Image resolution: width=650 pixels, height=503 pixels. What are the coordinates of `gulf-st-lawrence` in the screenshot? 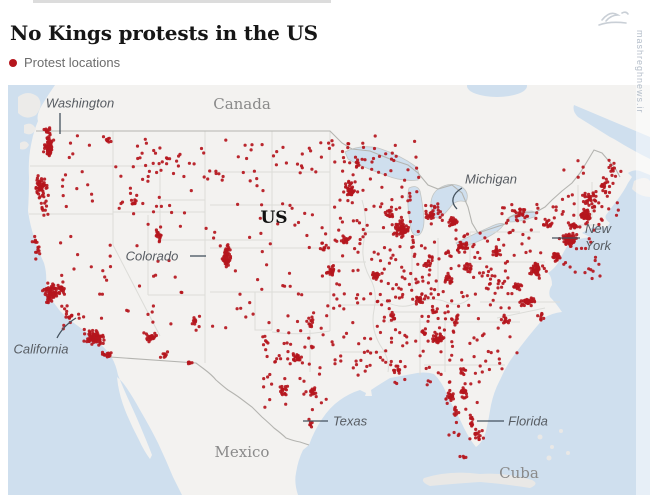 It's located at (611, 132).